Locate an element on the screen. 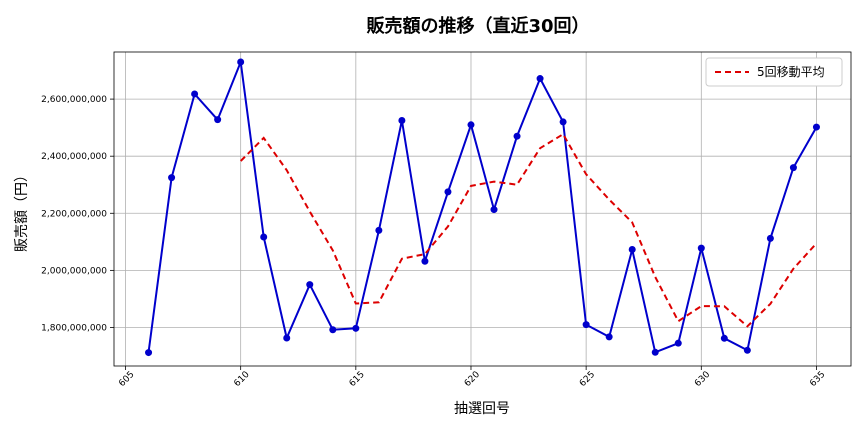  x-axis-title: 抽選回号 is located at coordinates (482, 409).